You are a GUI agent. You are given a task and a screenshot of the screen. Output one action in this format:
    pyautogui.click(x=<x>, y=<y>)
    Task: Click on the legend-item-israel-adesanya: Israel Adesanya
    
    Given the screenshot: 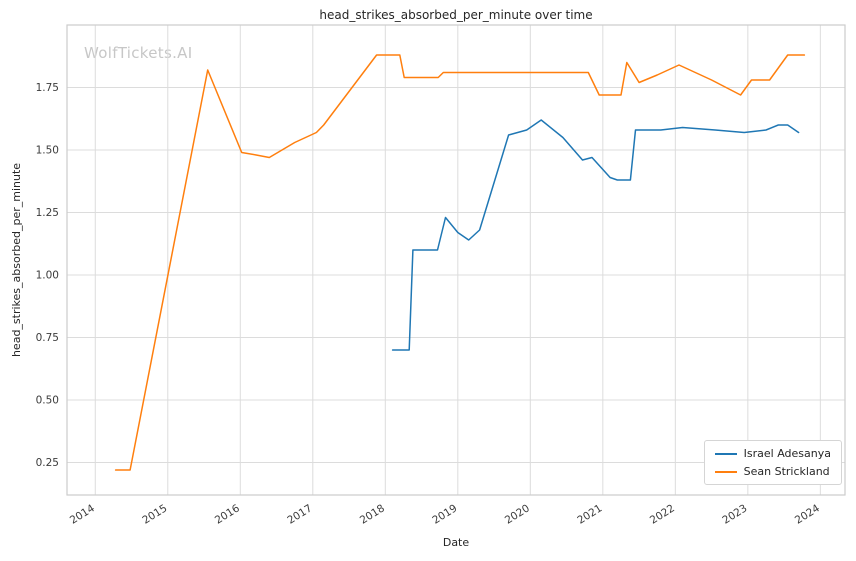 What is the action you would take?
    pyautogui.click(x=772, y=453)
    